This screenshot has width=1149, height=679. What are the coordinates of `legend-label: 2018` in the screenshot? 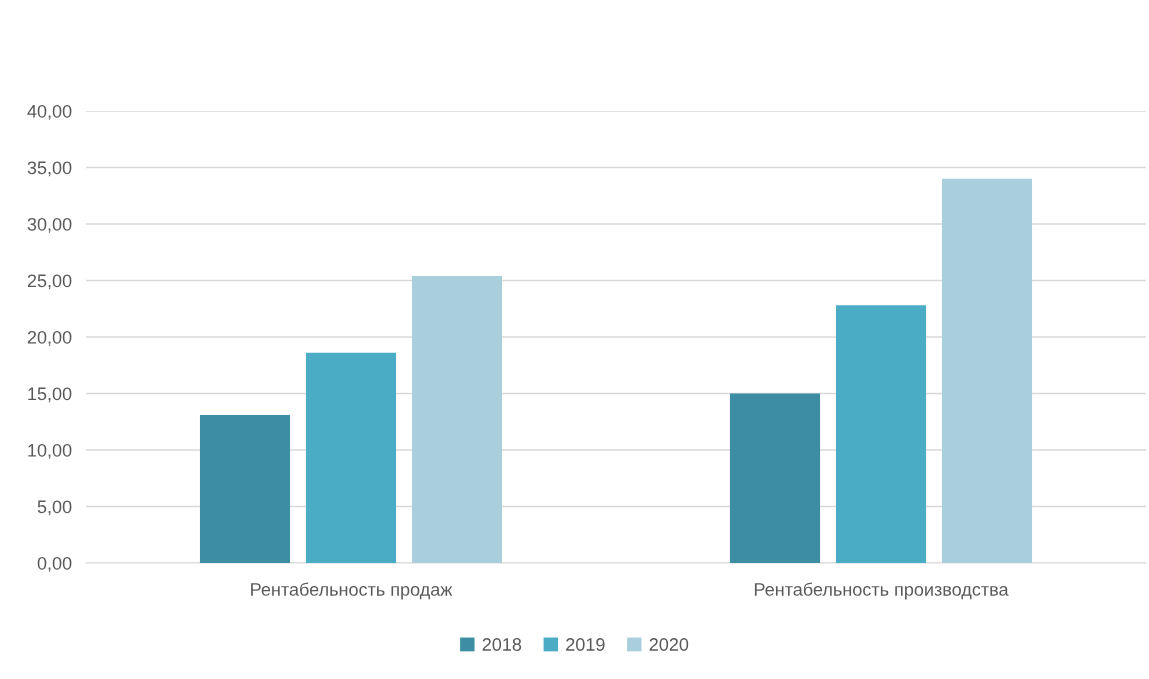 It's located at (502, 644).